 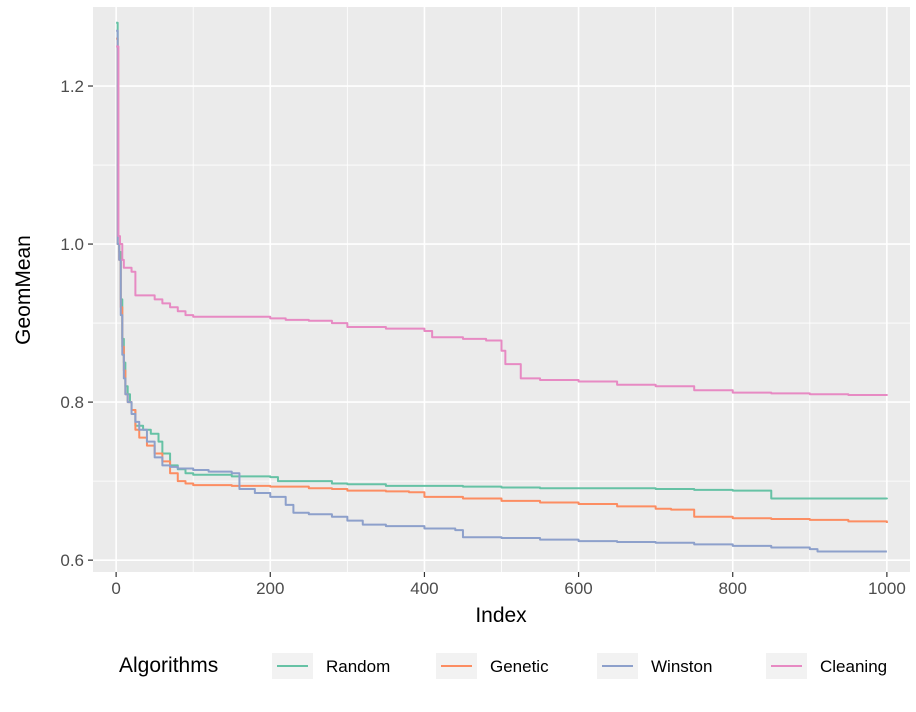 I want to click on legend-label-winston: Winston, so click(x=681, y=666).